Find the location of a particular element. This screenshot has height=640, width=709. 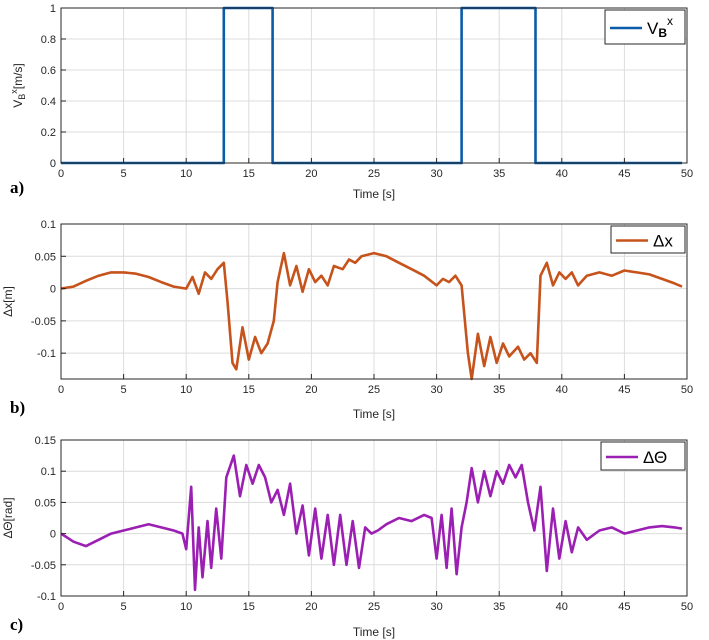

delta-x-panel-label: b) is located at coordinates (17, 407).